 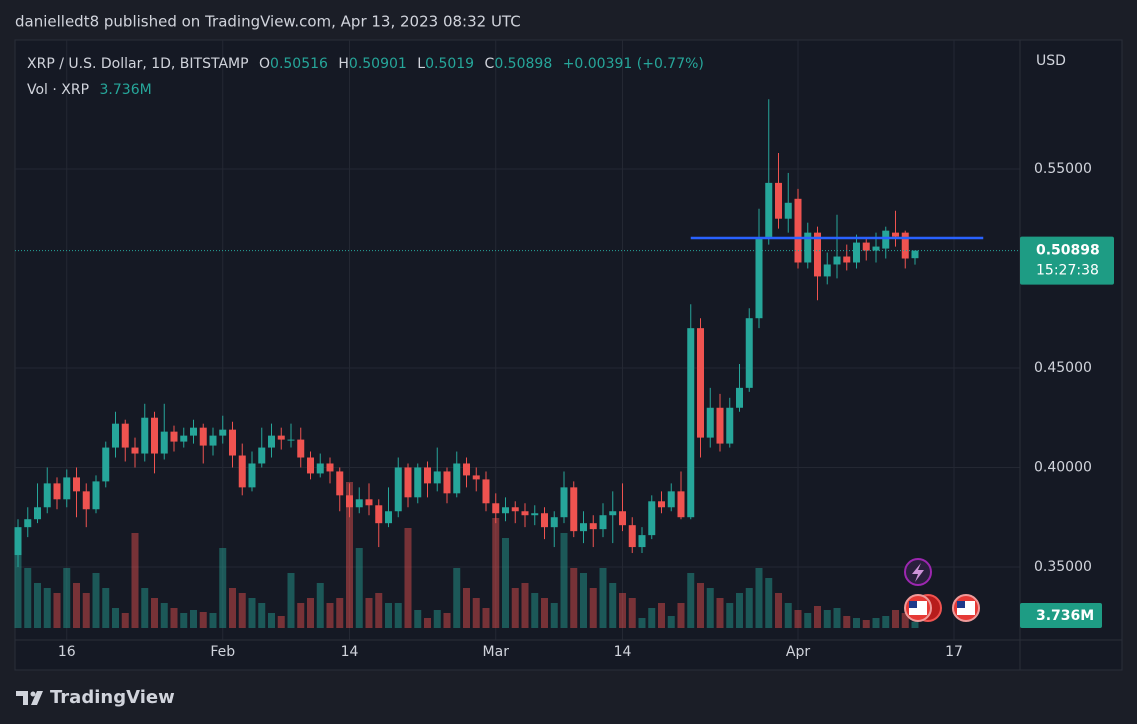 What do you see at coordinates (378, 64) in the screenshot?
I see `high-value: 0.50901` at bounding box center [378, 64].